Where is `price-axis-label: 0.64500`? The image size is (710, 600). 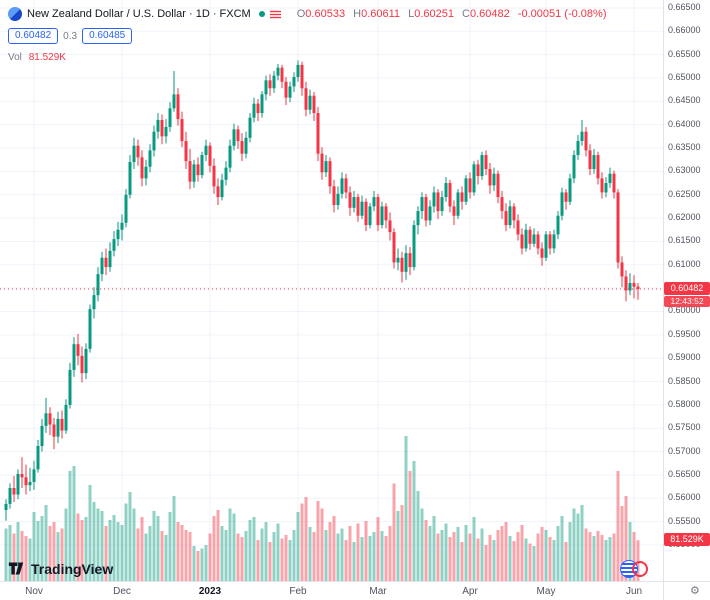 price-axis-label: 0.64500 is located at coordinates (684, 100).